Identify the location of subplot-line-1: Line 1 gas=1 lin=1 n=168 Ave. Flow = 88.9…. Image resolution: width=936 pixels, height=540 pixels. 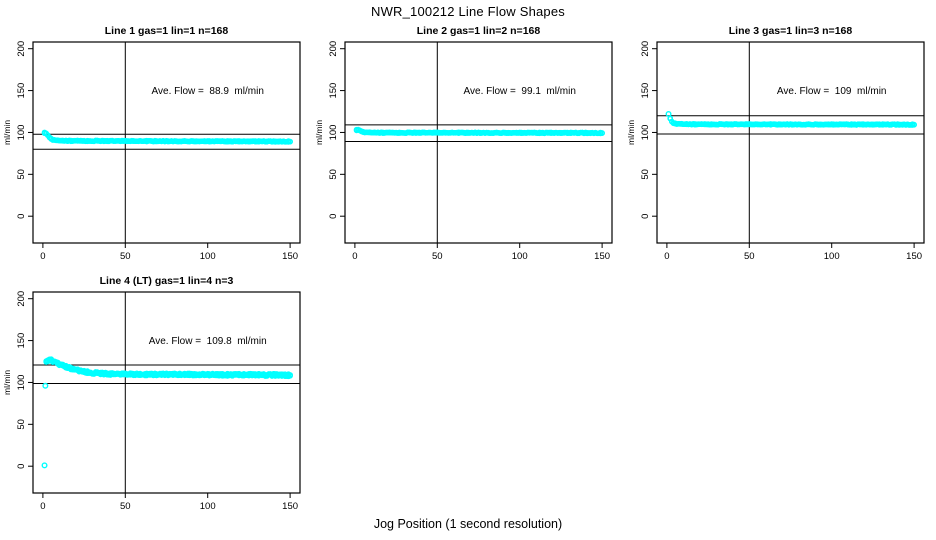
(151, 143).